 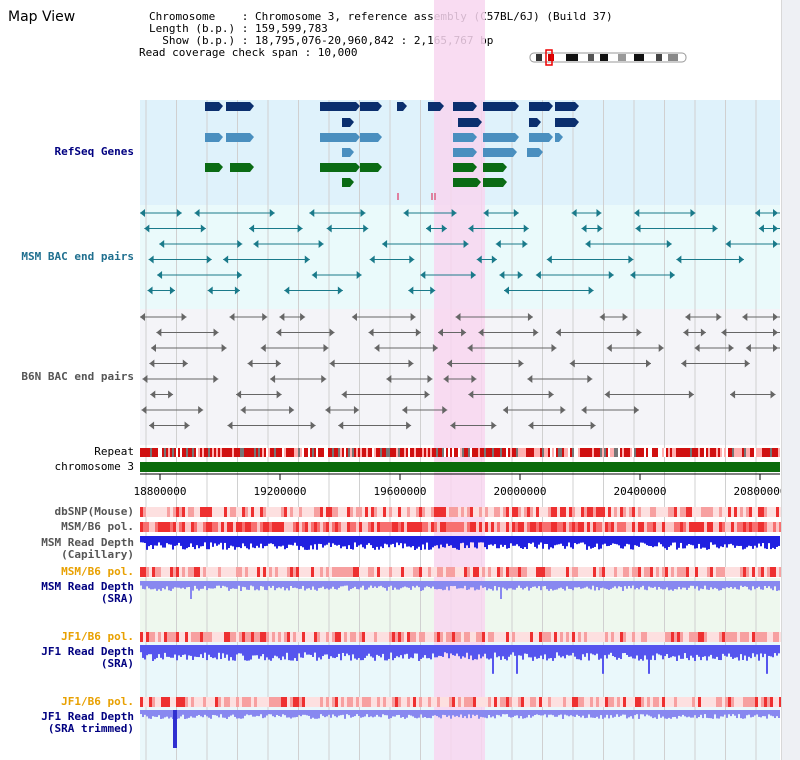 I want to click on vertical-scrollbar, so click(x=790, y=380).